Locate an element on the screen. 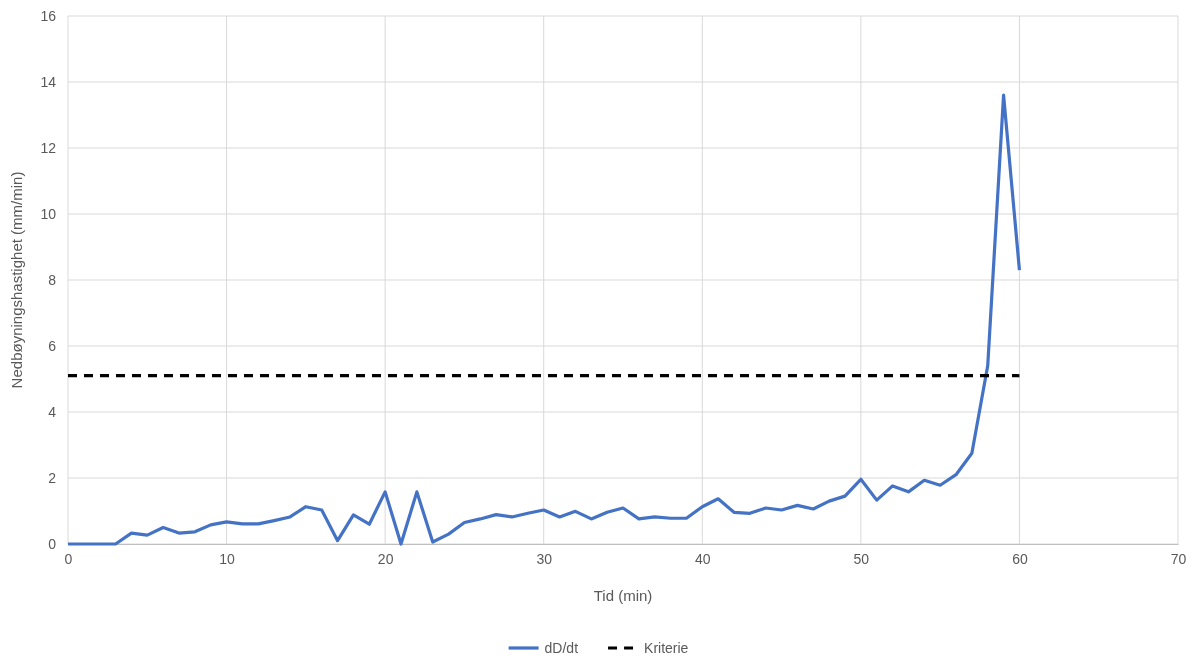 Image resolution: width=1197 pixels, height=660 pixels. x-tick-label: 60 is located at coordinates (1020, 558).